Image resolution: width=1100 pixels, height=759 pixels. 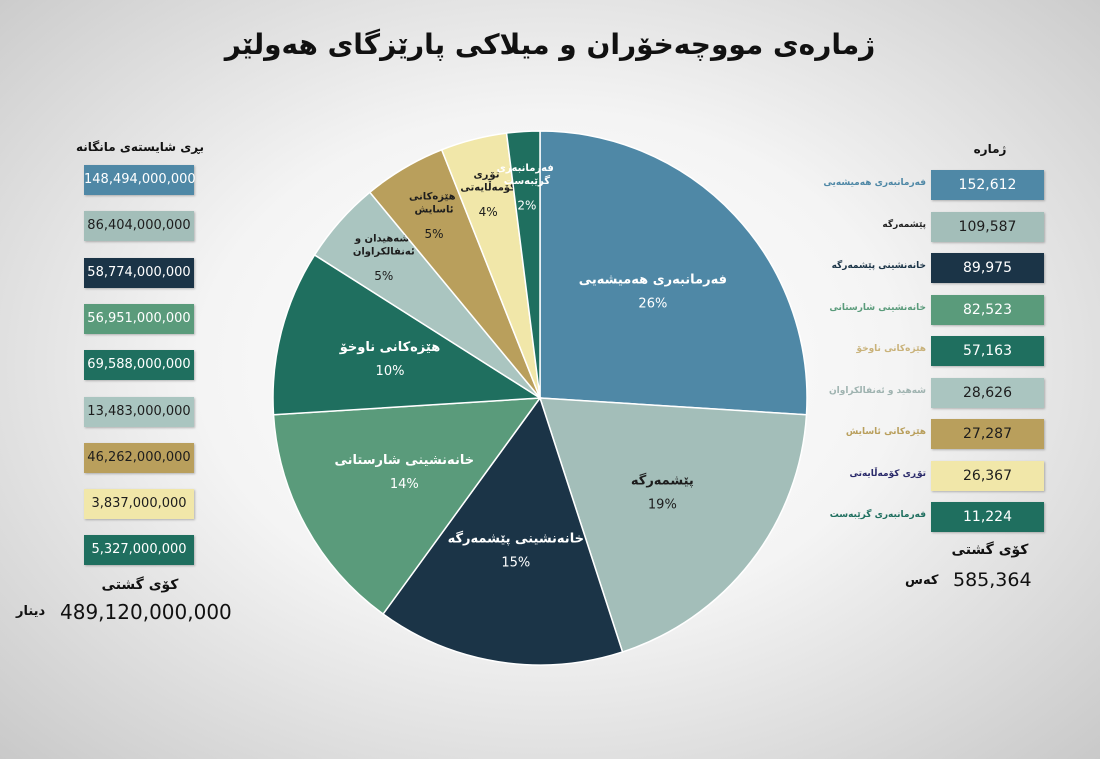 What do you see at coordinates (874, 183) in the screenshot?
I see `count-label: فەرمانبەری هەمیشەیی` at bounding box center [874, 183].